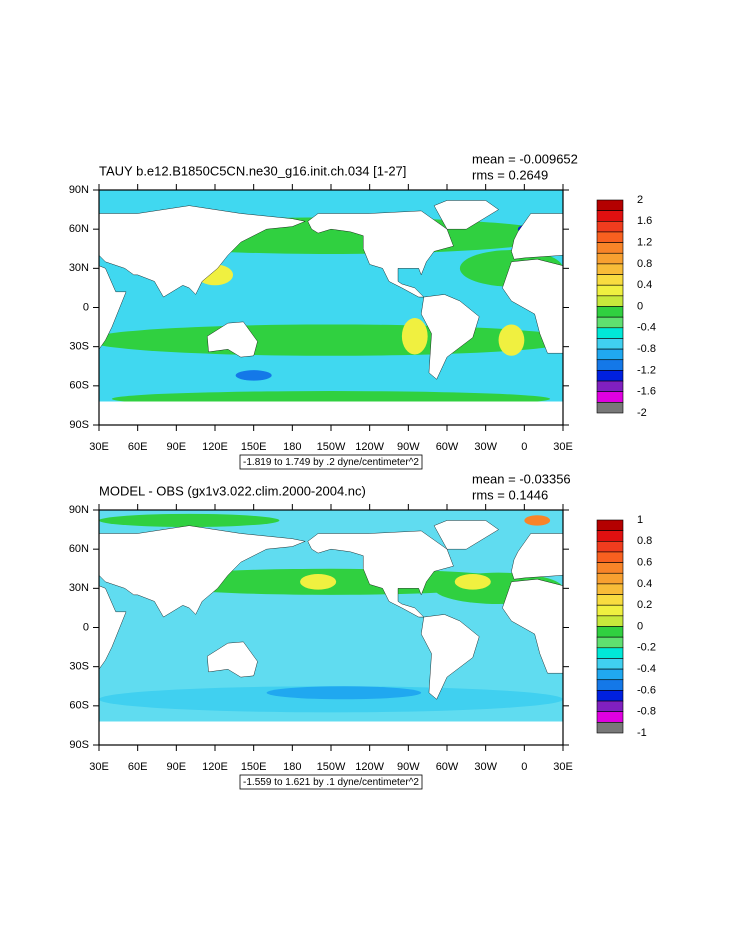 The image size is (733, 950). Describe the element at coordinates (510, 494) in the screenshot. I see `rms-stat: rms = 0.1446` at that location.